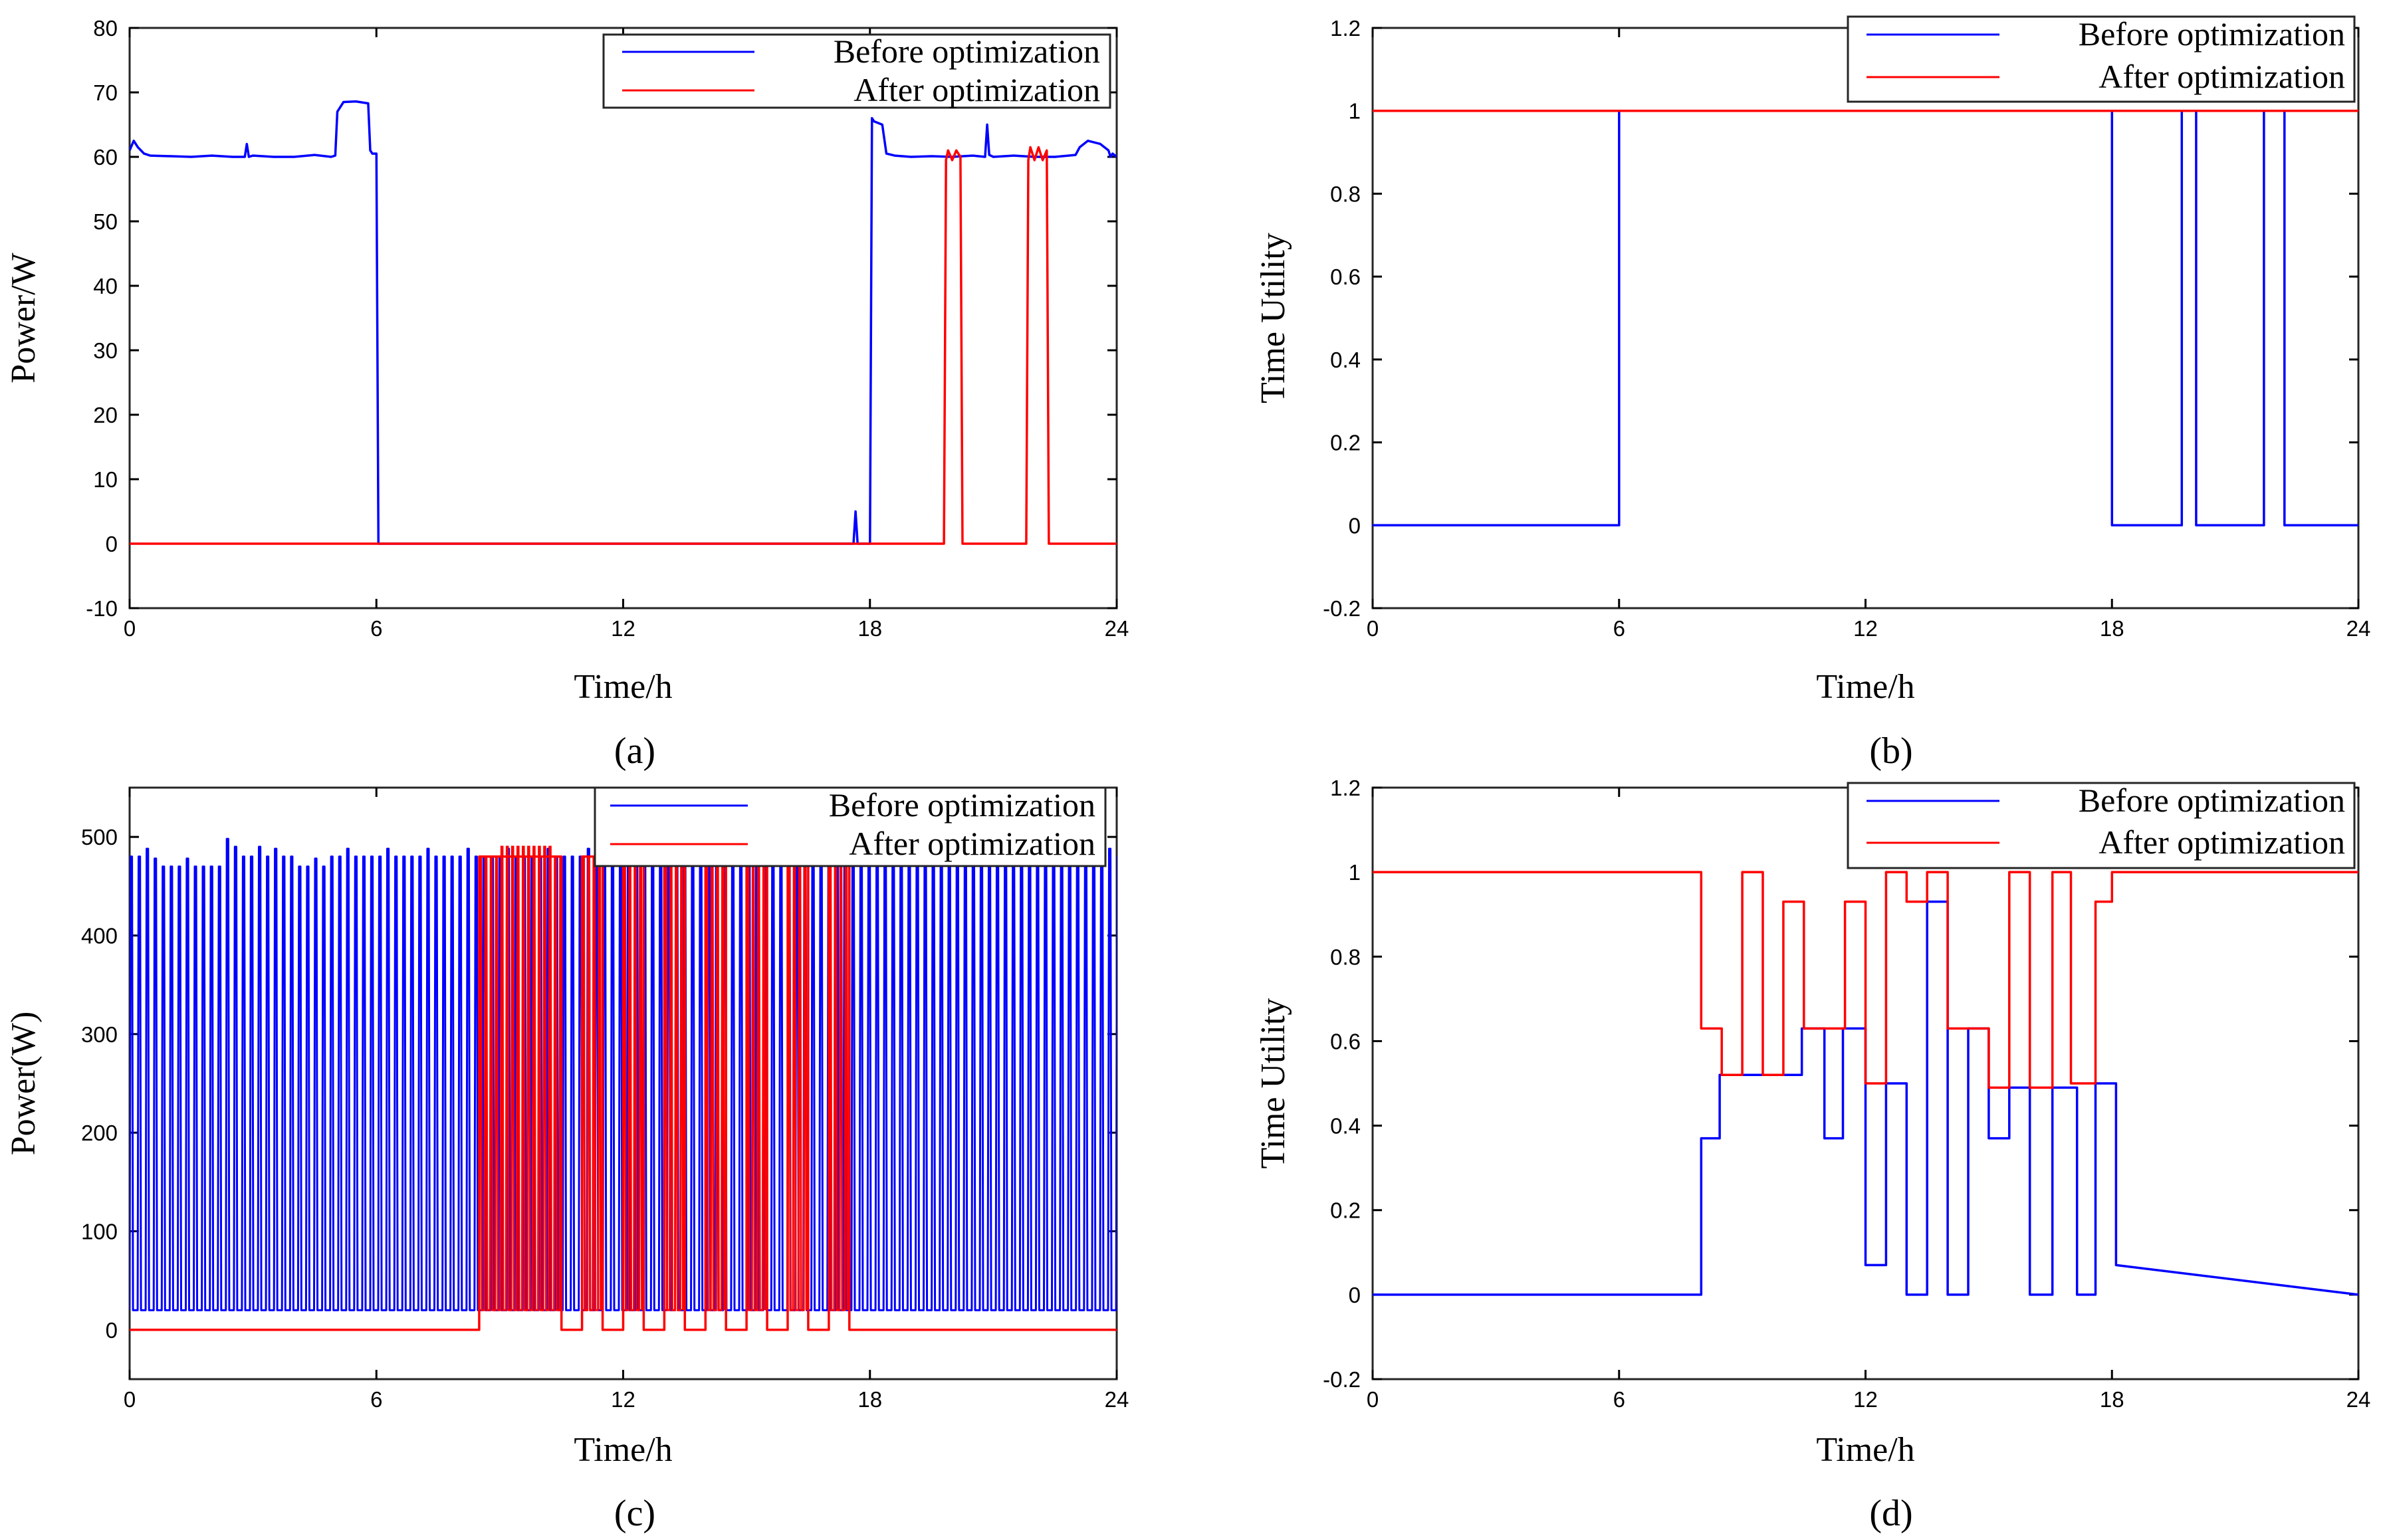 The height and width of the screenshot is (1540, 2381). I want to click on y-tick-label: 200, so click(99, 1133).